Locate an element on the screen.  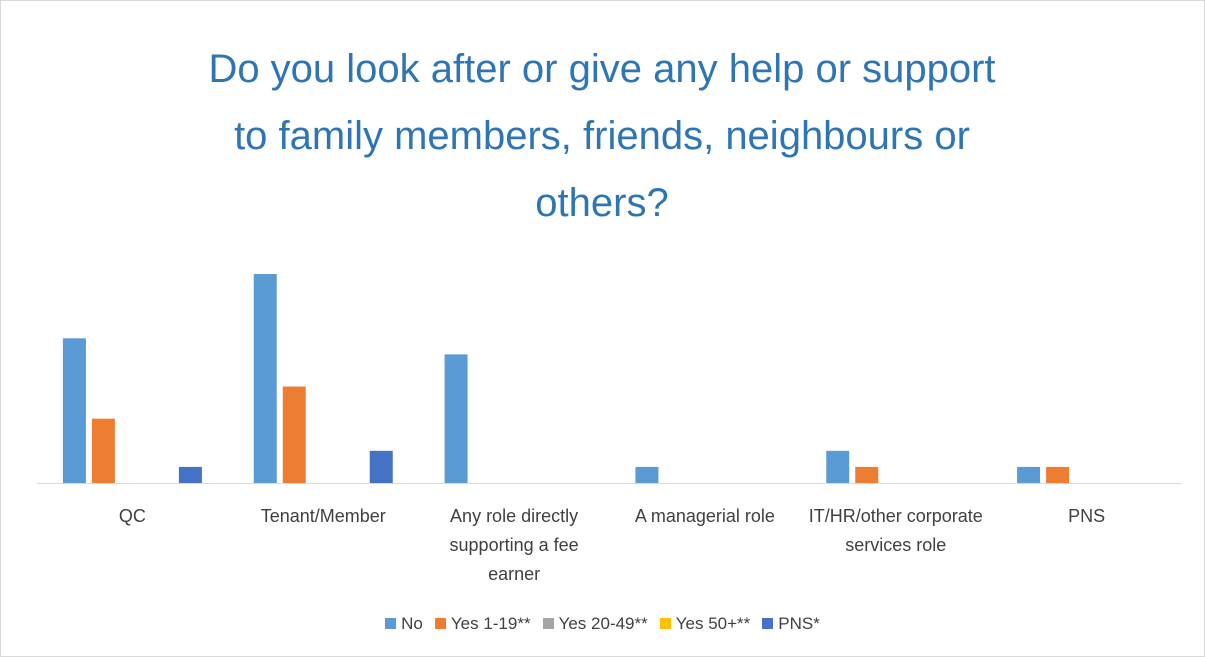
x-tick-label: PNS is located at coordinates (1087, 516).